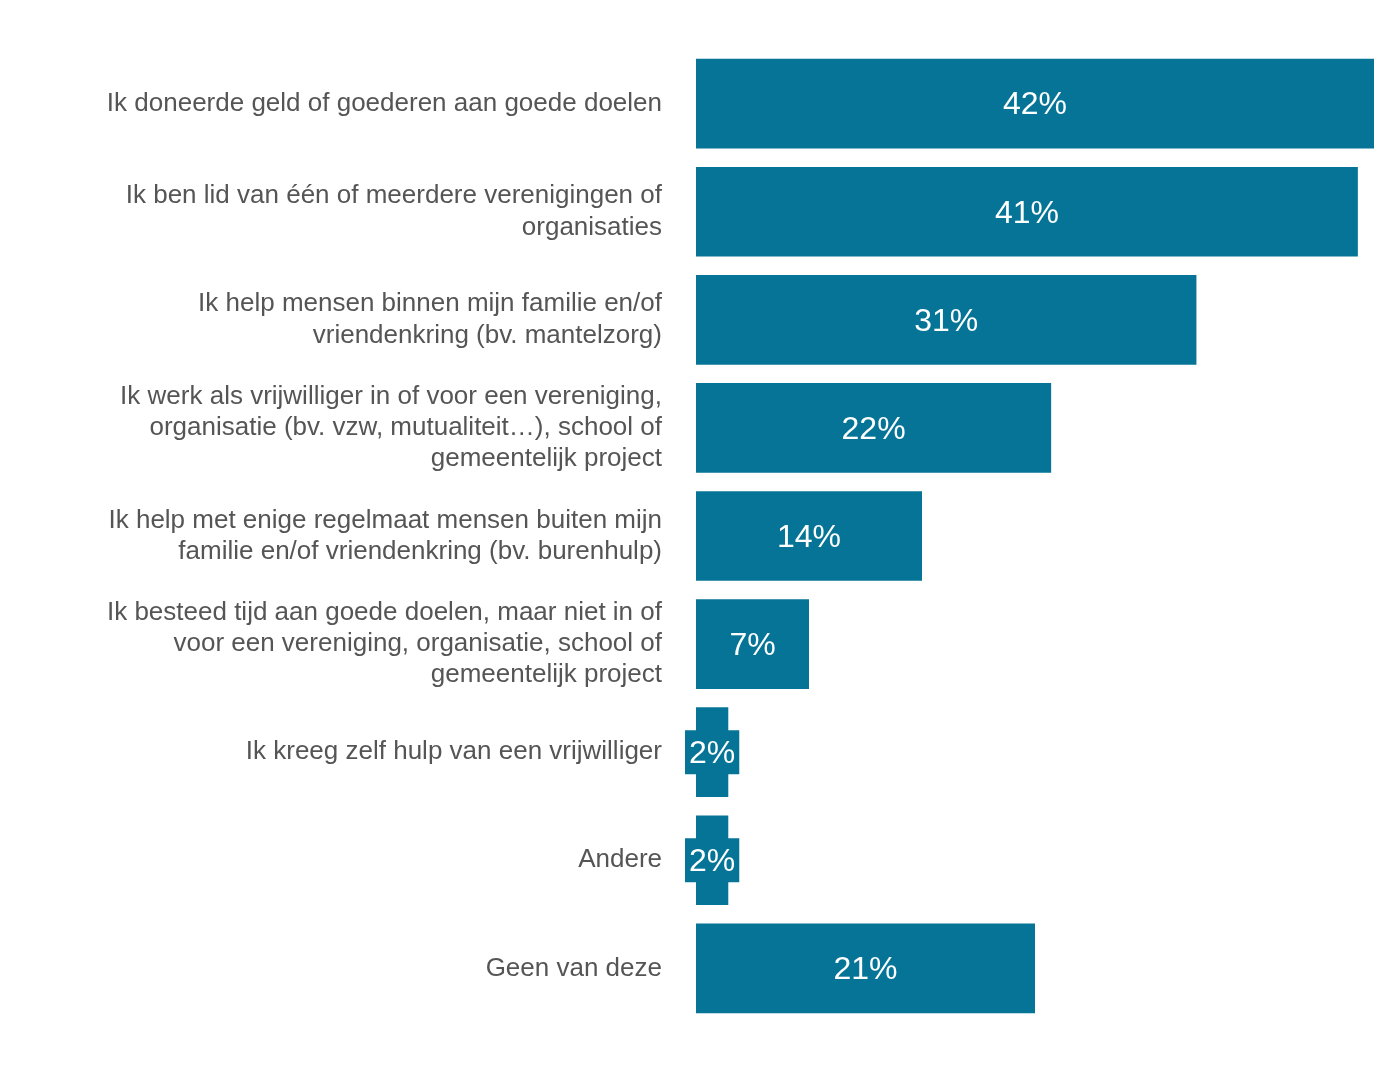  I want to click on data-label: 21%, so click(865, 968).